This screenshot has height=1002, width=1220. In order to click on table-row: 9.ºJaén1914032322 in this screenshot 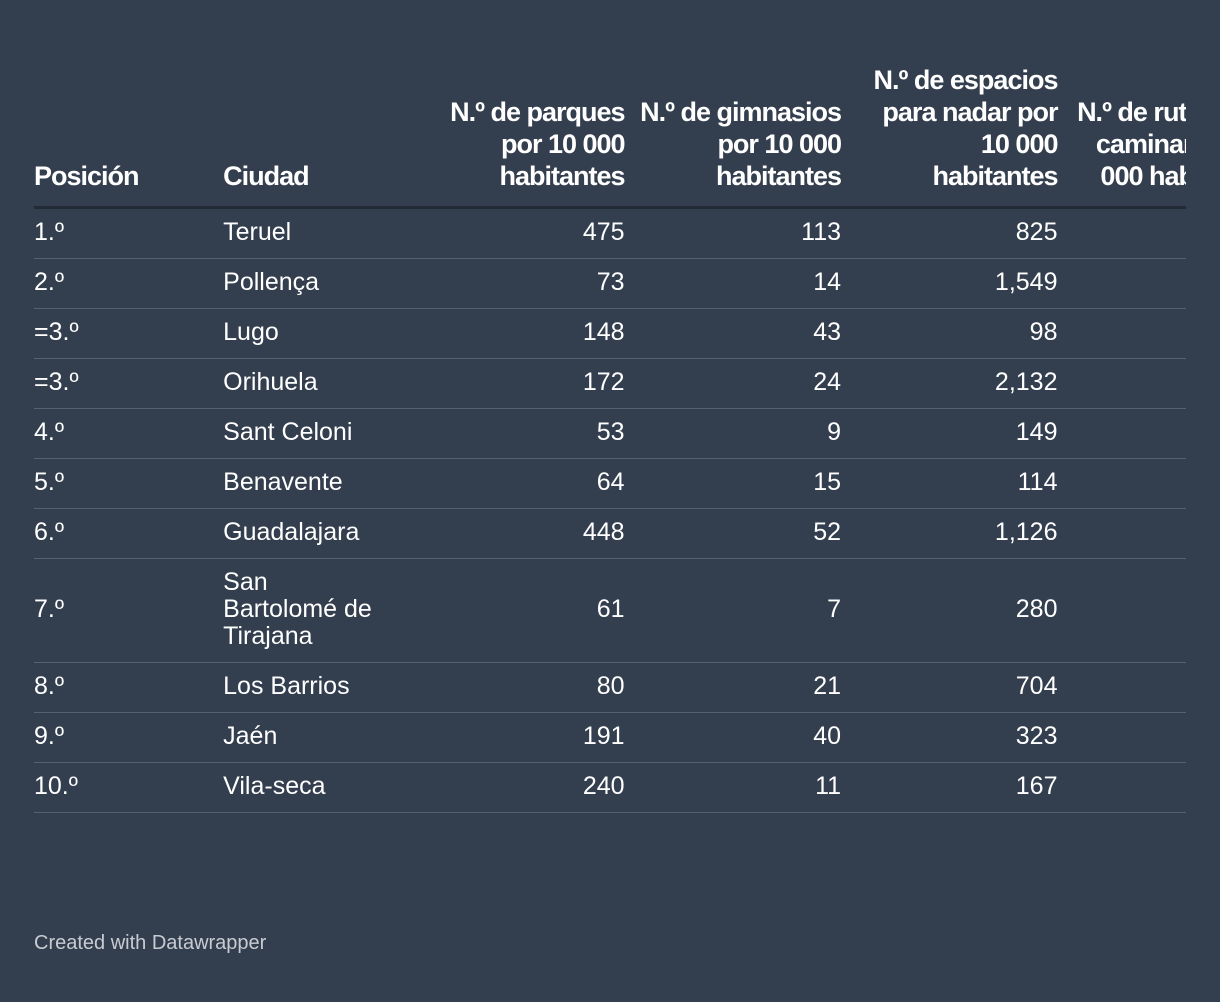, I will do `click(610, 737)`.